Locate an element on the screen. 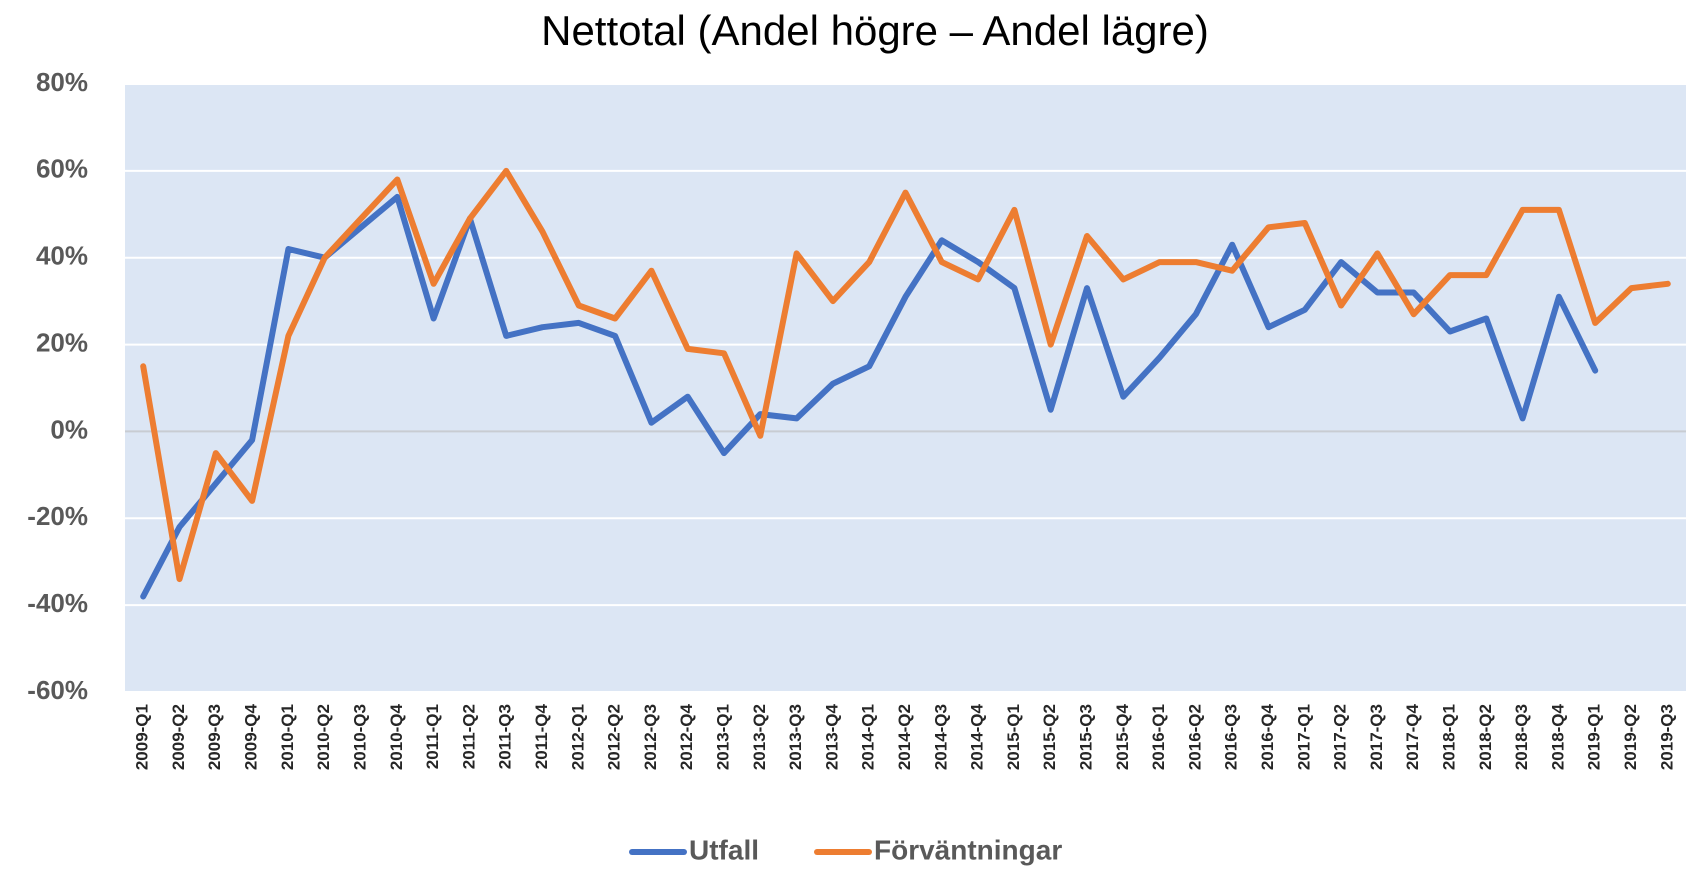  x-tick-label: 2013-Q1 is located at coordinates (722, 737).